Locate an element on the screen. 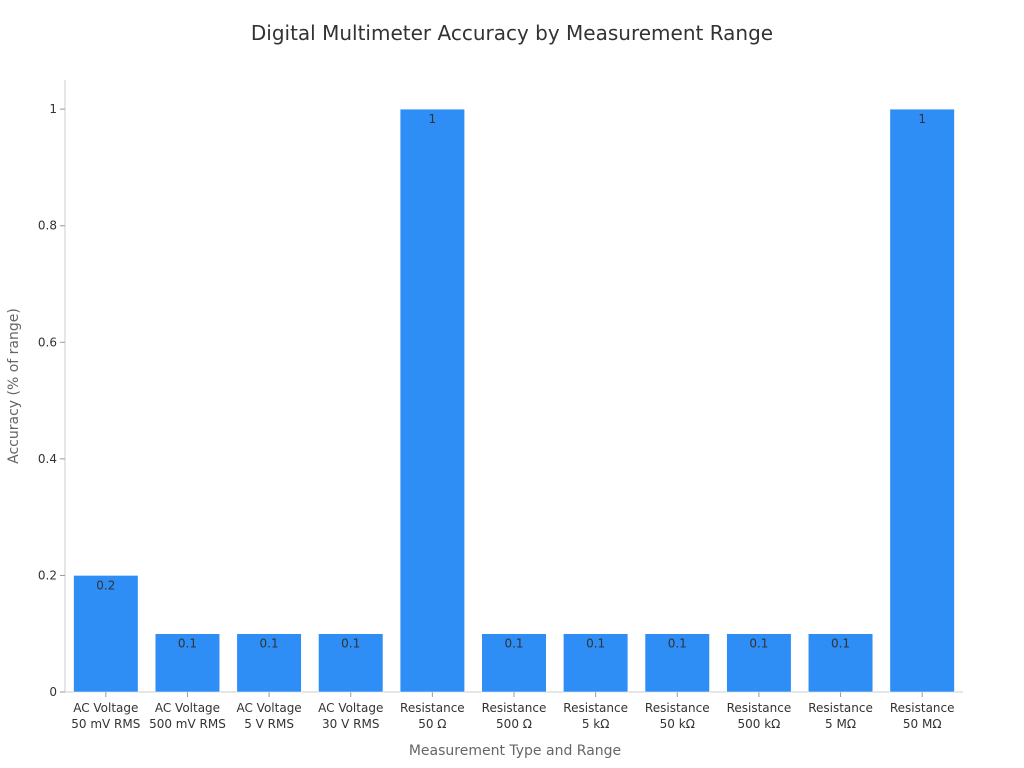  y-axis: 0 0.2 0.4 0.6 0.8 1 is located at coordinates (52, 389).